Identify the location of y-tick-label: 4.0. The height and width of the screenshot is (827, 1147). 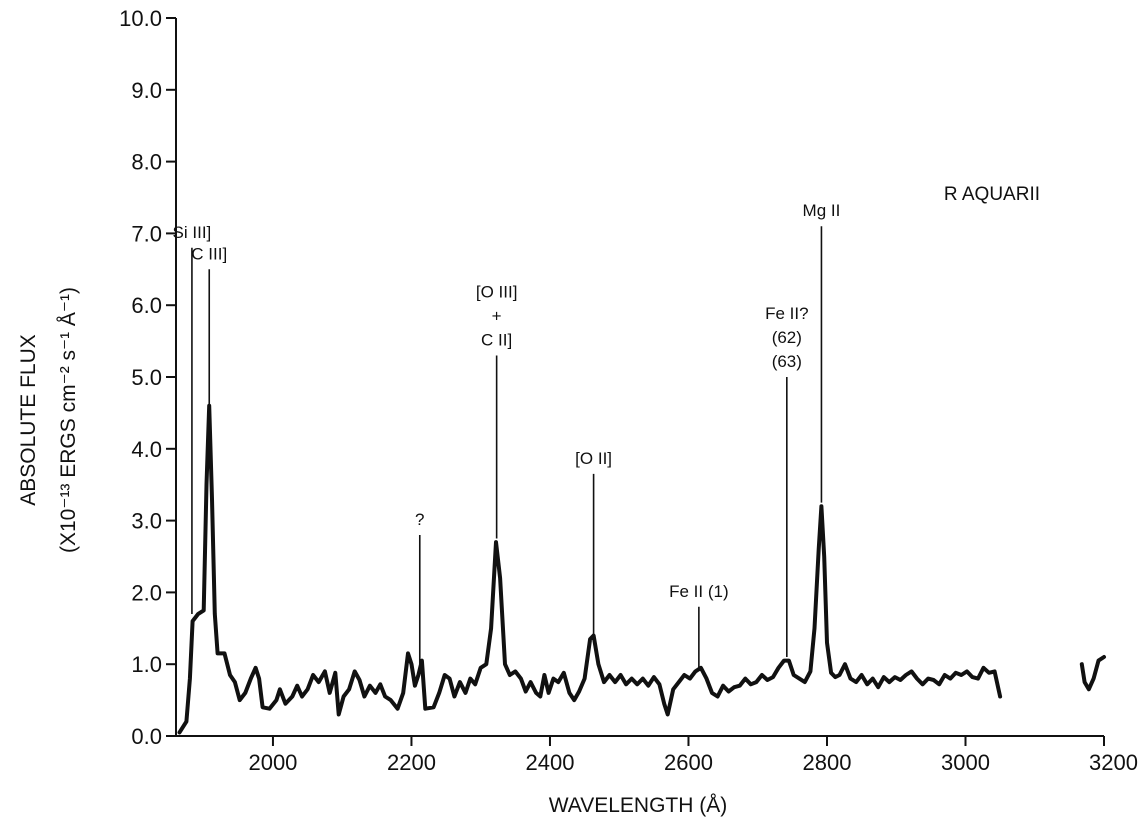
(146, 449).